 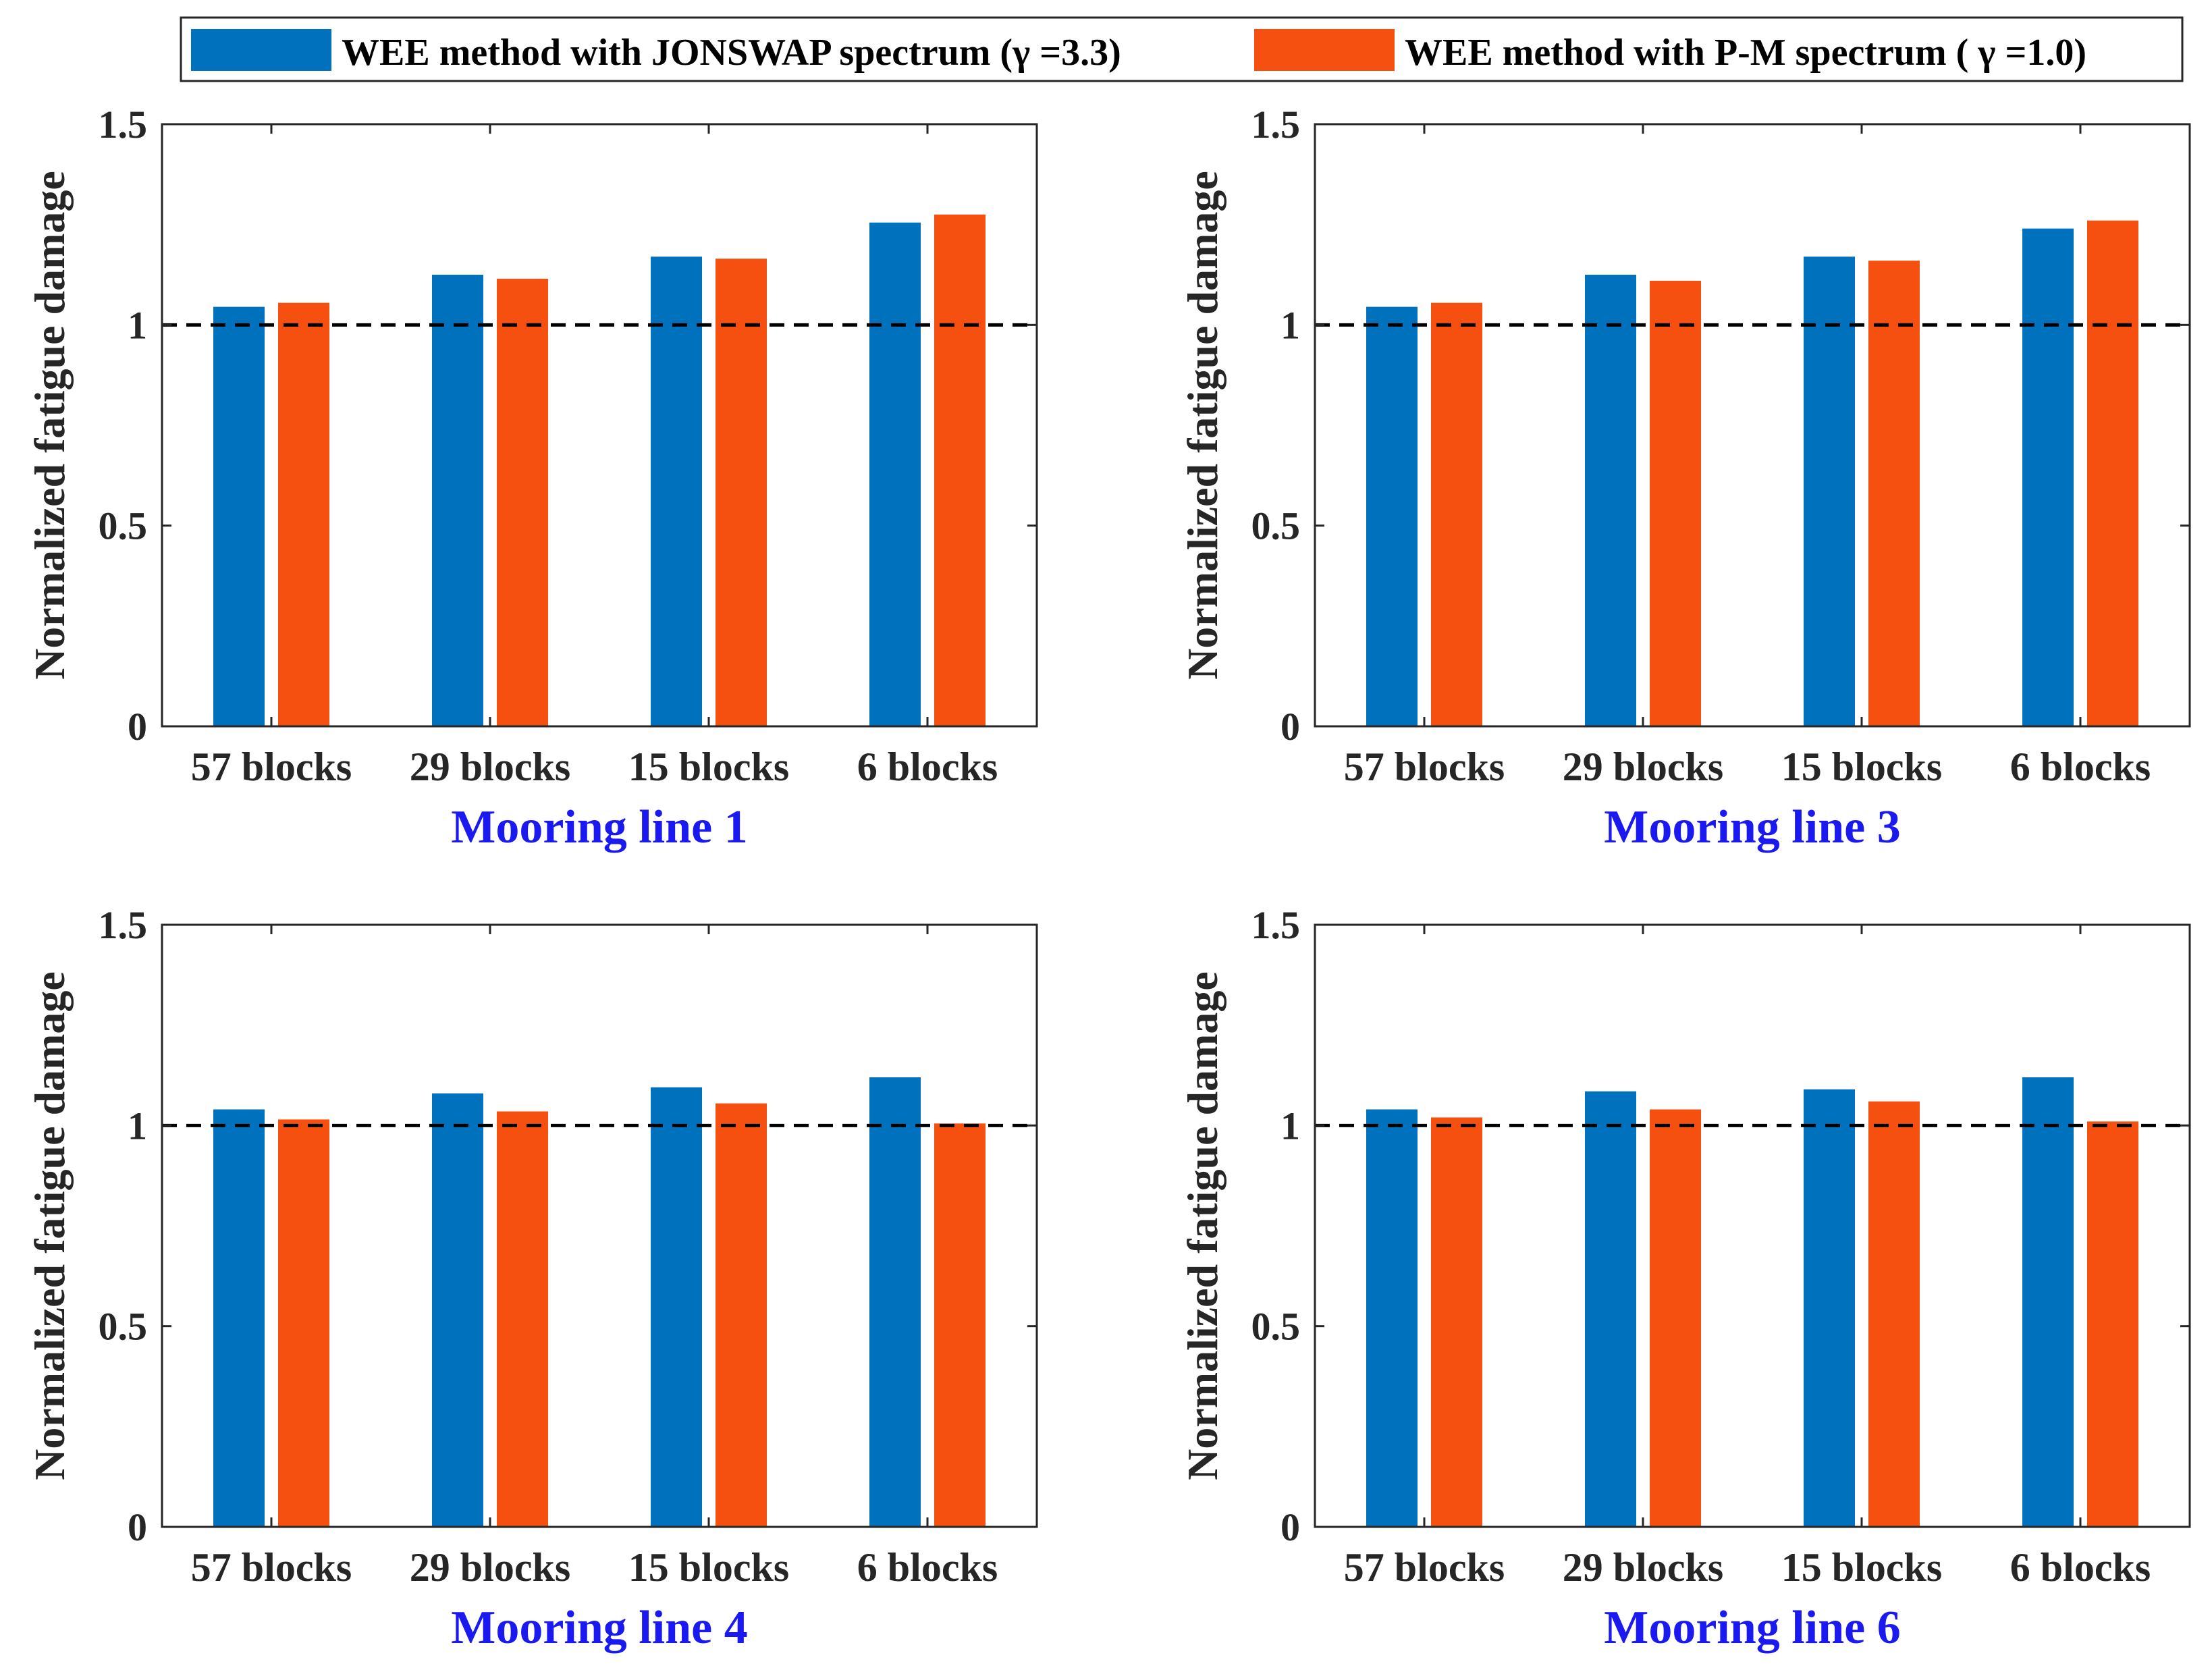 What do you see at coordinates (599, 827) in the screenshot?
I see `panel-title: Mooring line 1` at bounding box center [599, 827].